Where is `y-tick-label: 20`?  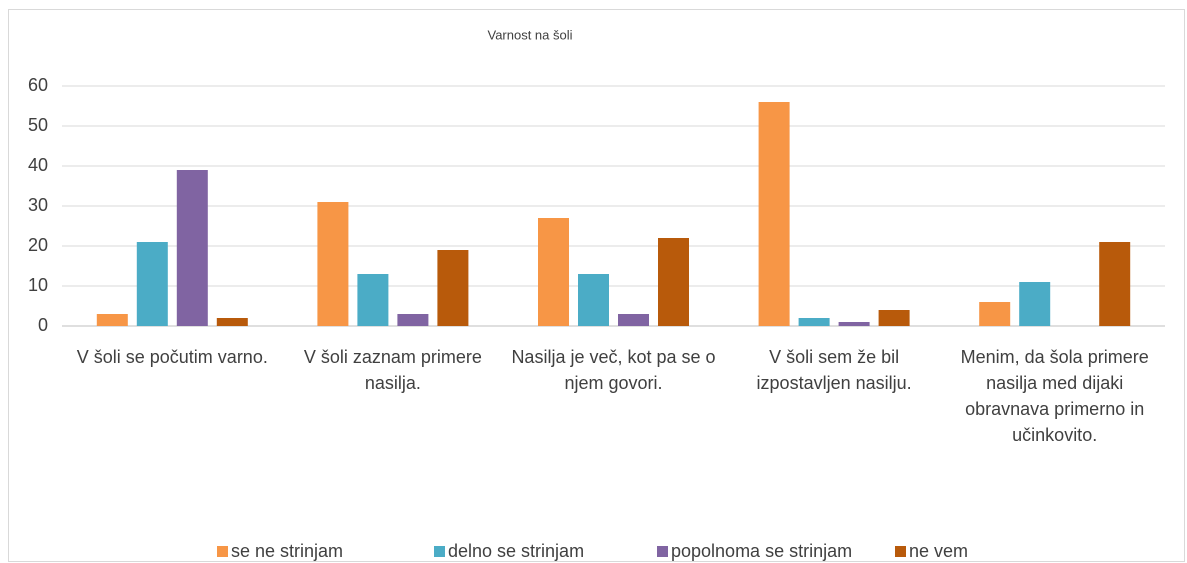
y-tick-label: 20 is located at coordinates (38, 245).